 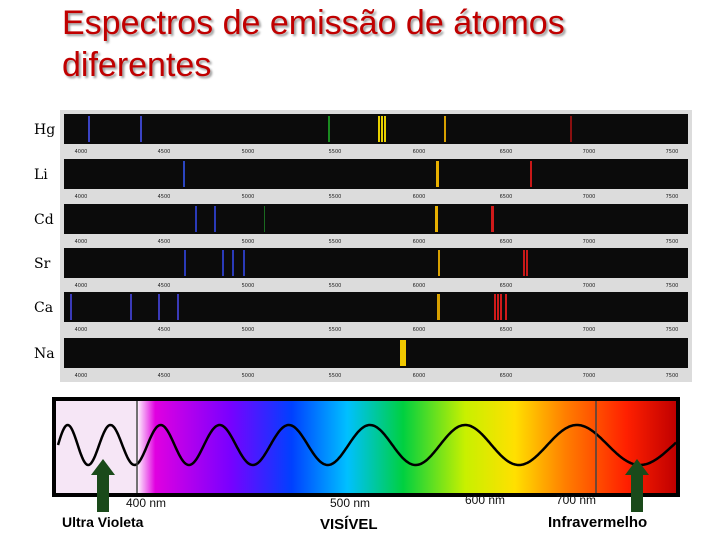 What do you see at coordinates (376, 219) in the screenshot?
I see `spectrum-band-cd` at bounding box center [376, 219].